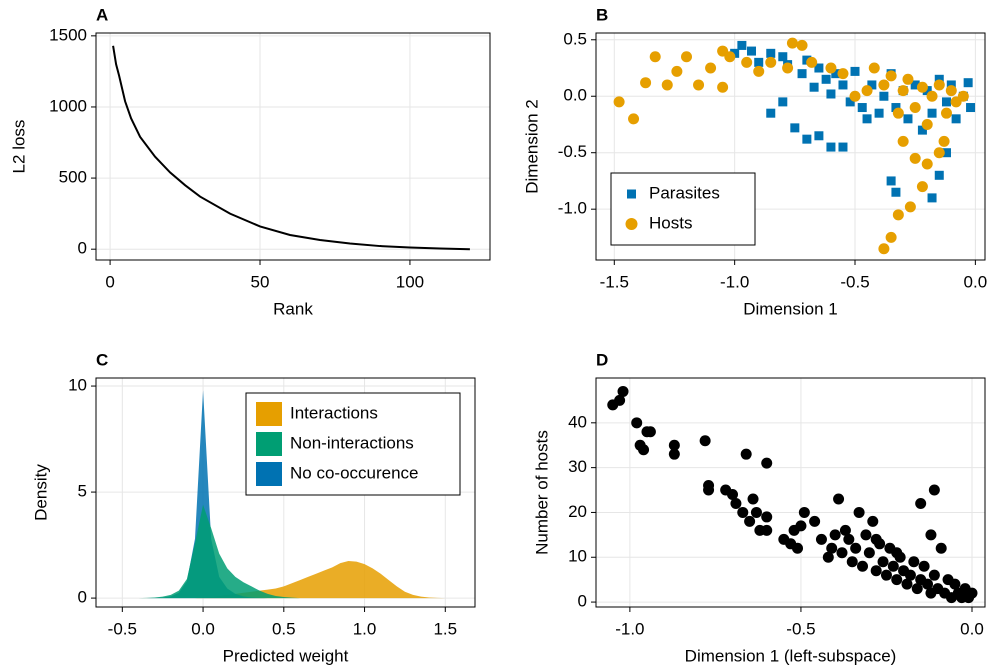 The height and width of the screenshot is (672, 992). I want to click on line, so click(291, 148).